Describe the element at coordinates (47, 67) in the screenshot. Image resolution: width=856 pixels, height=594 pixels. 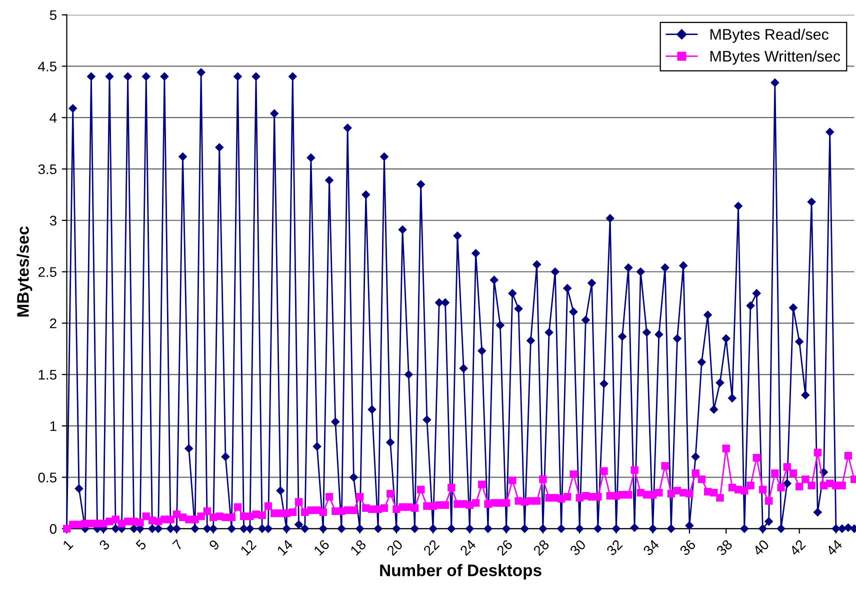
I see `y-tick-label: 4.5` at that location.